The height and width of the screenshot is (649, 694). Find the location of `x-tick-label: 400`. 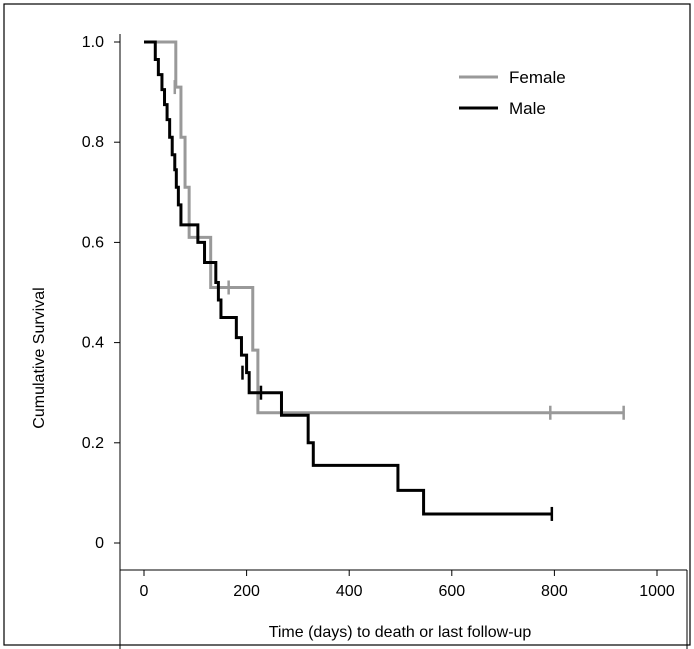

x-tick-label: 400 is located at coordinates (349, 591).